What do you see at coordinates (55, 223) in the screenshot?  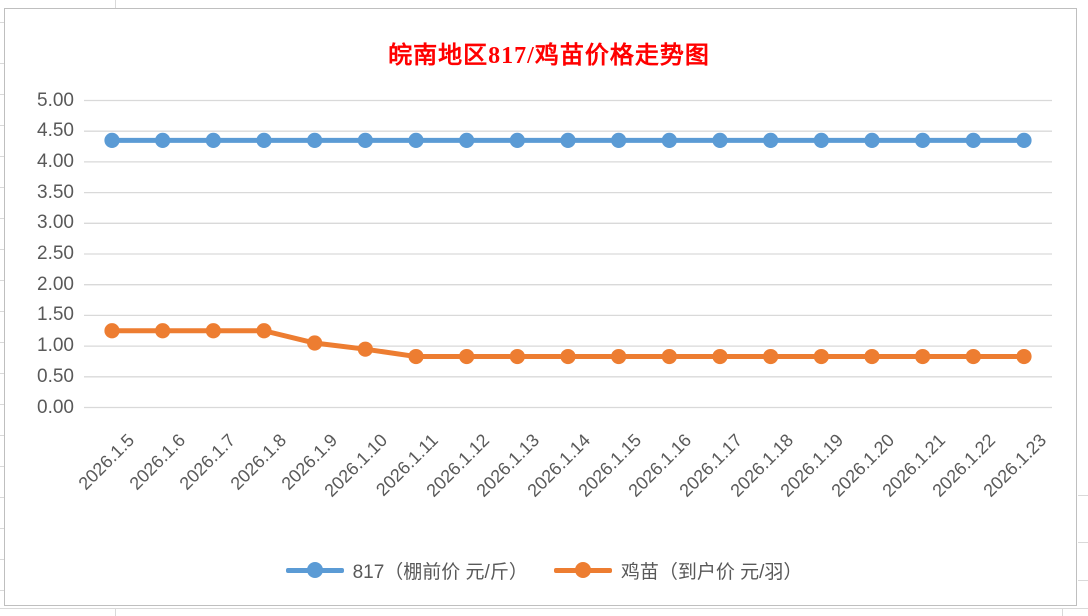 I see `y-axis-tick-label: 3.00` at bounding box center [55, 223].